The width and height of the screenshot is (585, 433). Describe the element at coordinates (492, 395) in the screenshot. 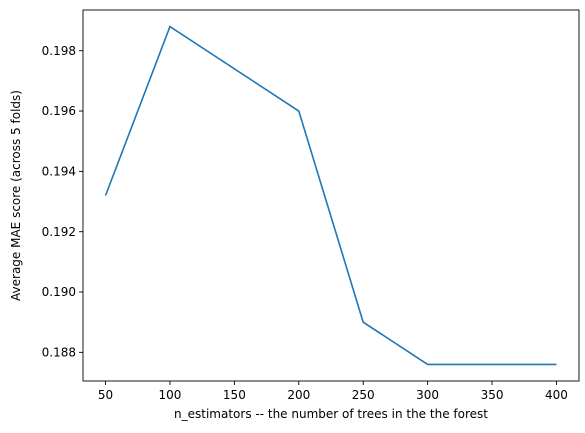

I see `x-tick-label: 350` at that location.